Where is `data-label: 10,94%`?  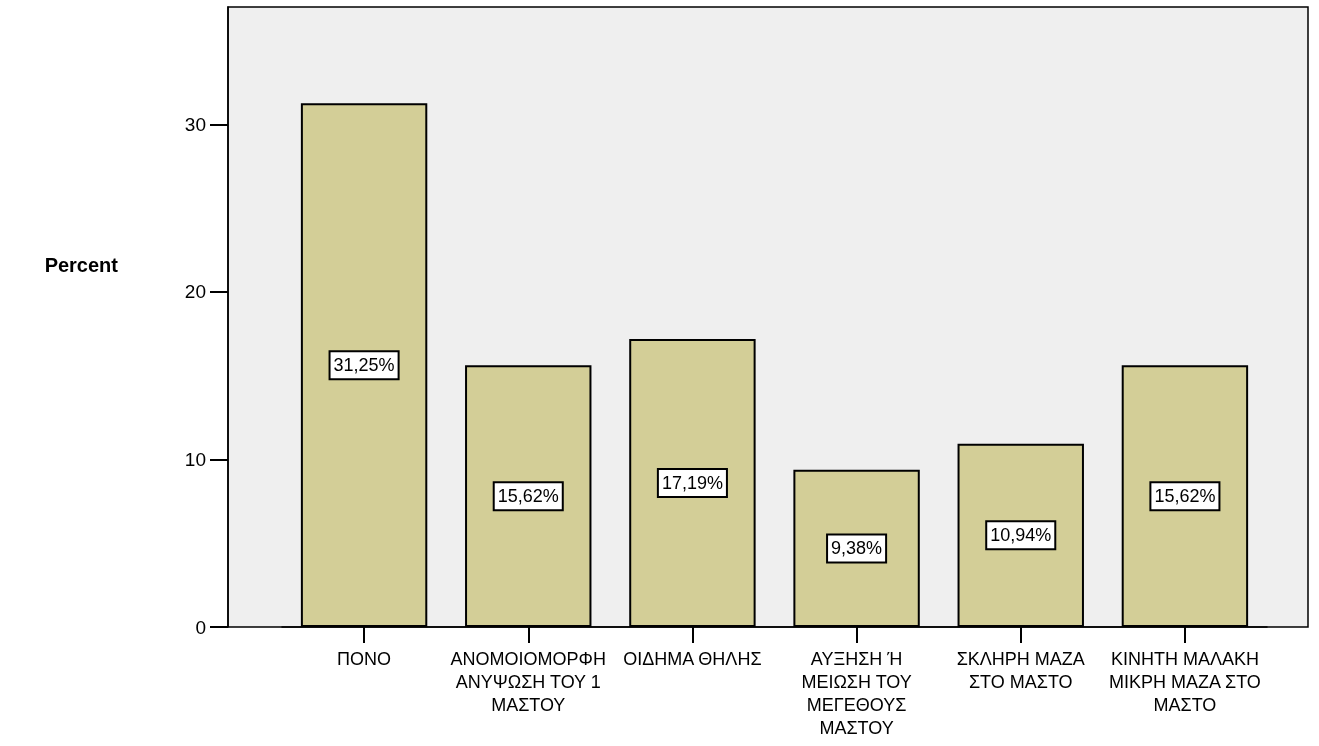
data-label: 10,94% is located at coordinates (1021, 535).